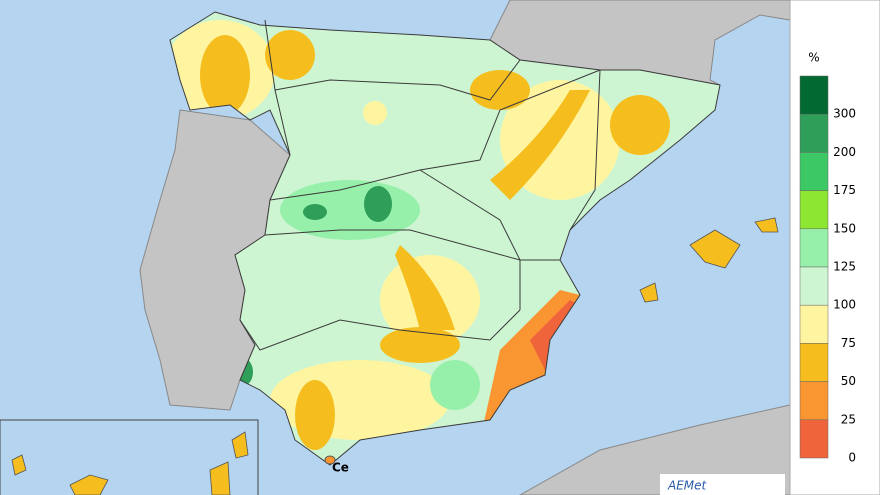  I want to click on logo: AEMet, so click(687, 486).